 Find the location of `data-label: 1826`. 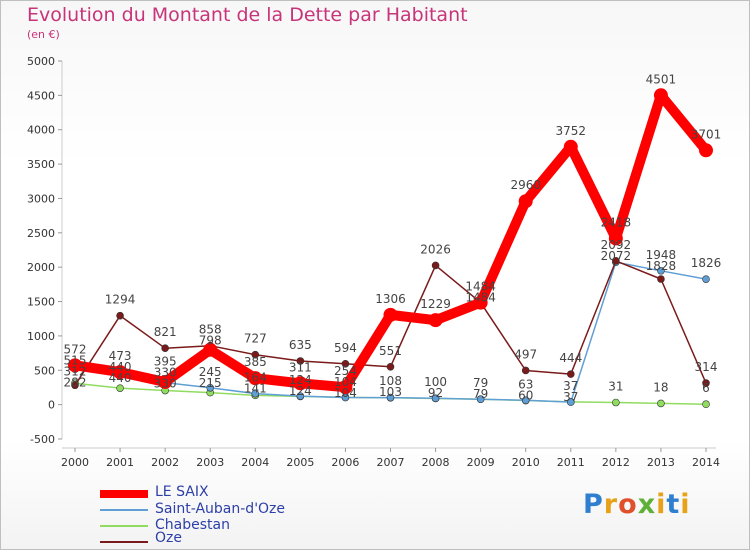

data-label: 1826 is located at coordinates (706, 263).